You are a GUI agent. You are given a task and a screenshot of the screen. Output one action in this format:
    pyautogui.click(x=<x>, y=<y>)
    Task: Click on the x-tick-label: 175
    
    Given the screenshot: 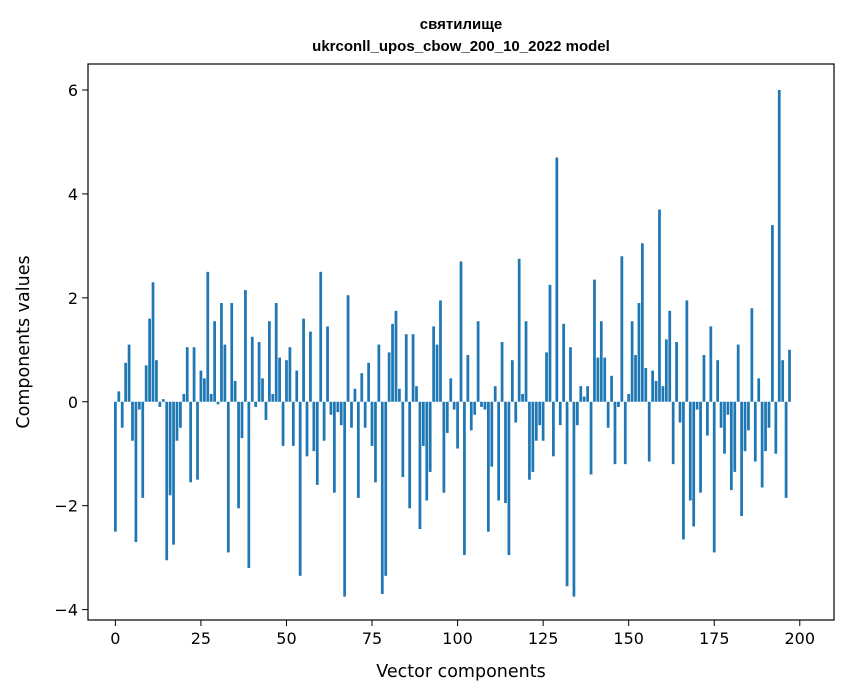 What is the action you would take?
    pyautogui.click(x=714, y=638)
    